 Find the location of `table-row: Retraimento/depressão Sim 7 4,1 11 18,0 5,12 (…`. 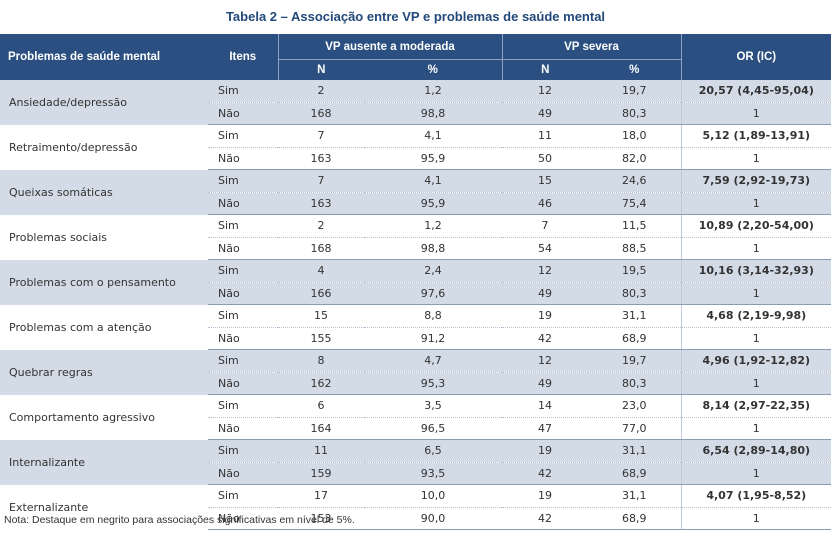

table-row: Retraimento/depressão Sim 7 4,1 11 18,0 5,12 (… is located at coordinates (415, 147).